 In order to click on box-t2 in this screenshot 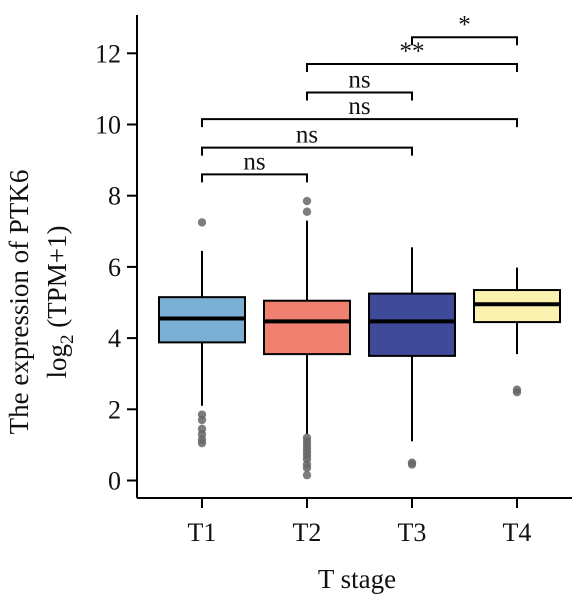, I will do `click(307, 327)`.